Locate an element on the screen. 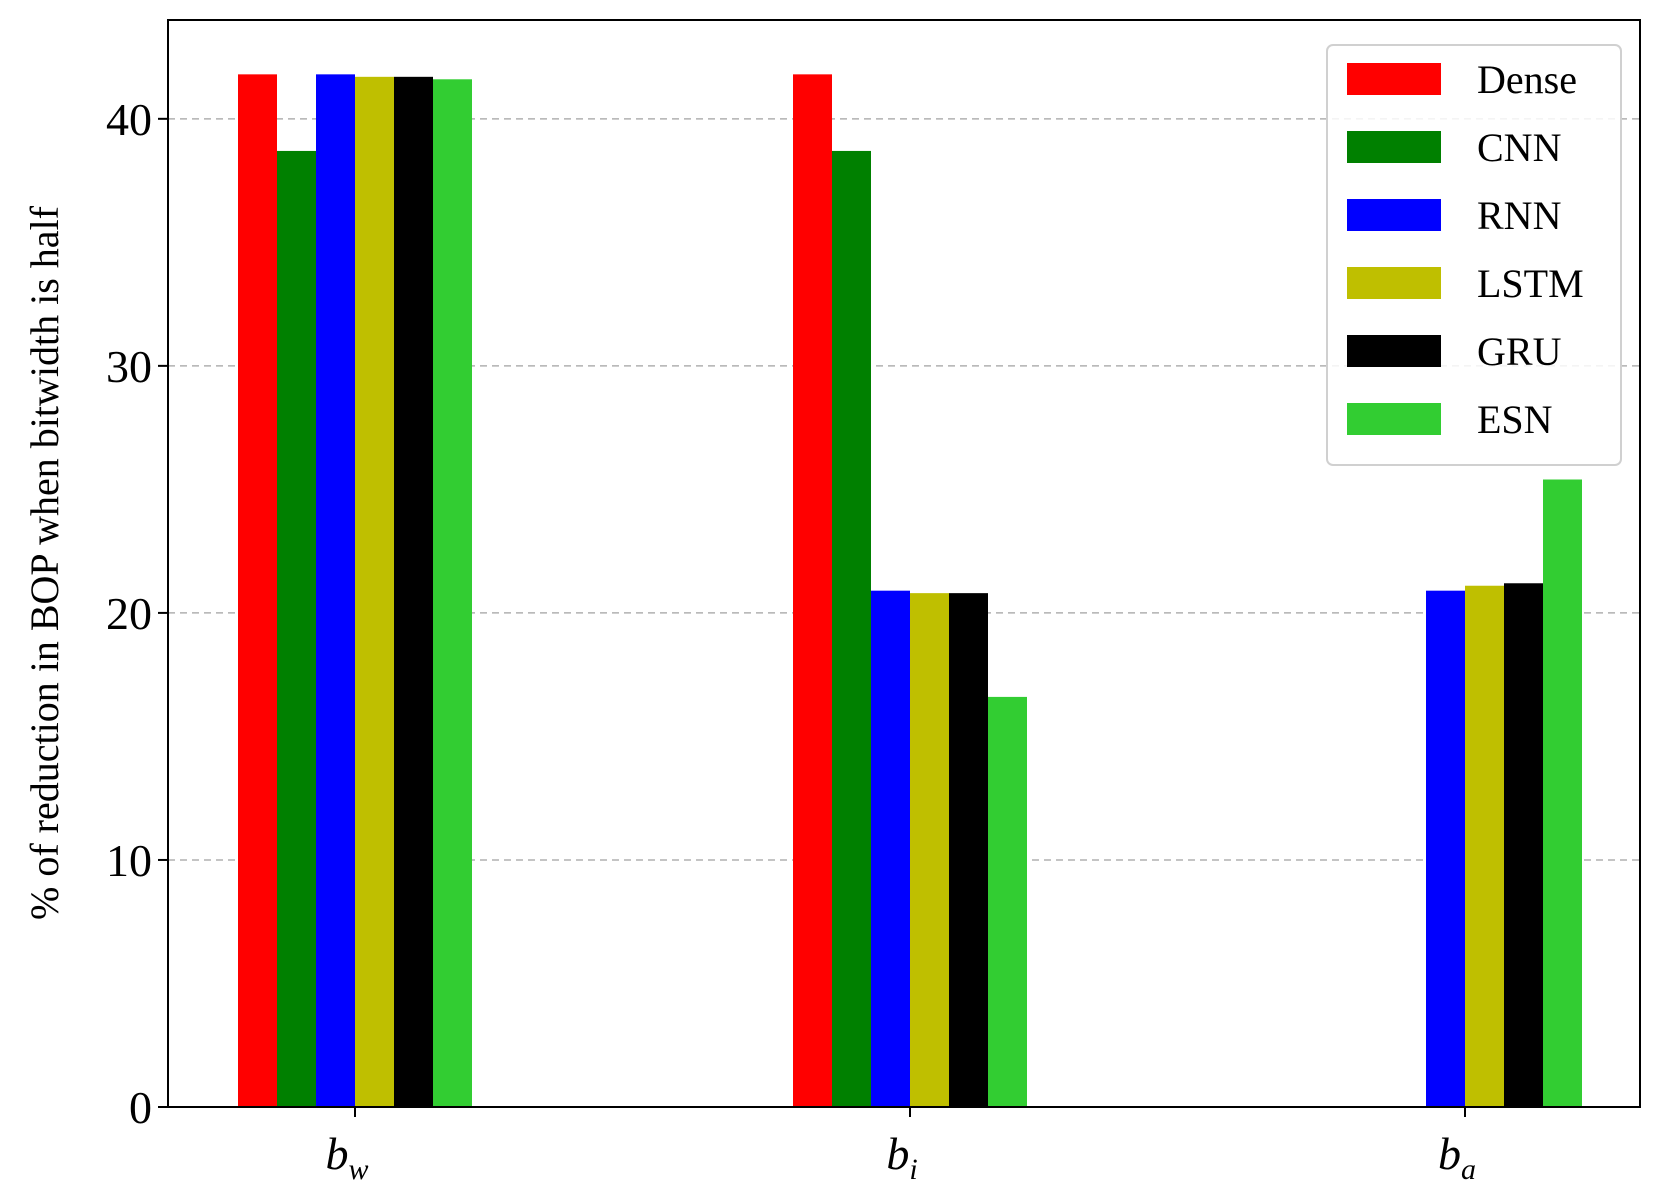  legend-box is located at coordinates (1474, 255).